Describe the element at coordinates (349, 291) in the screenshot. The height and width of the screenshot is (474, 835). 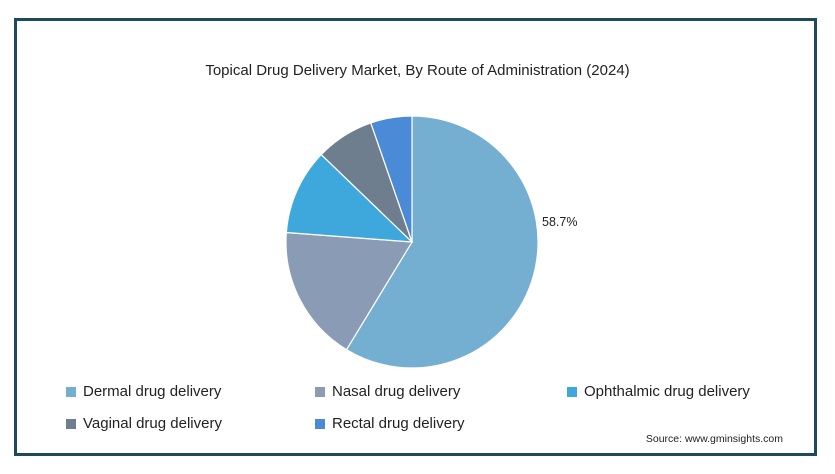
I see `pie-slice-nasal-drug-delivery` at that location.